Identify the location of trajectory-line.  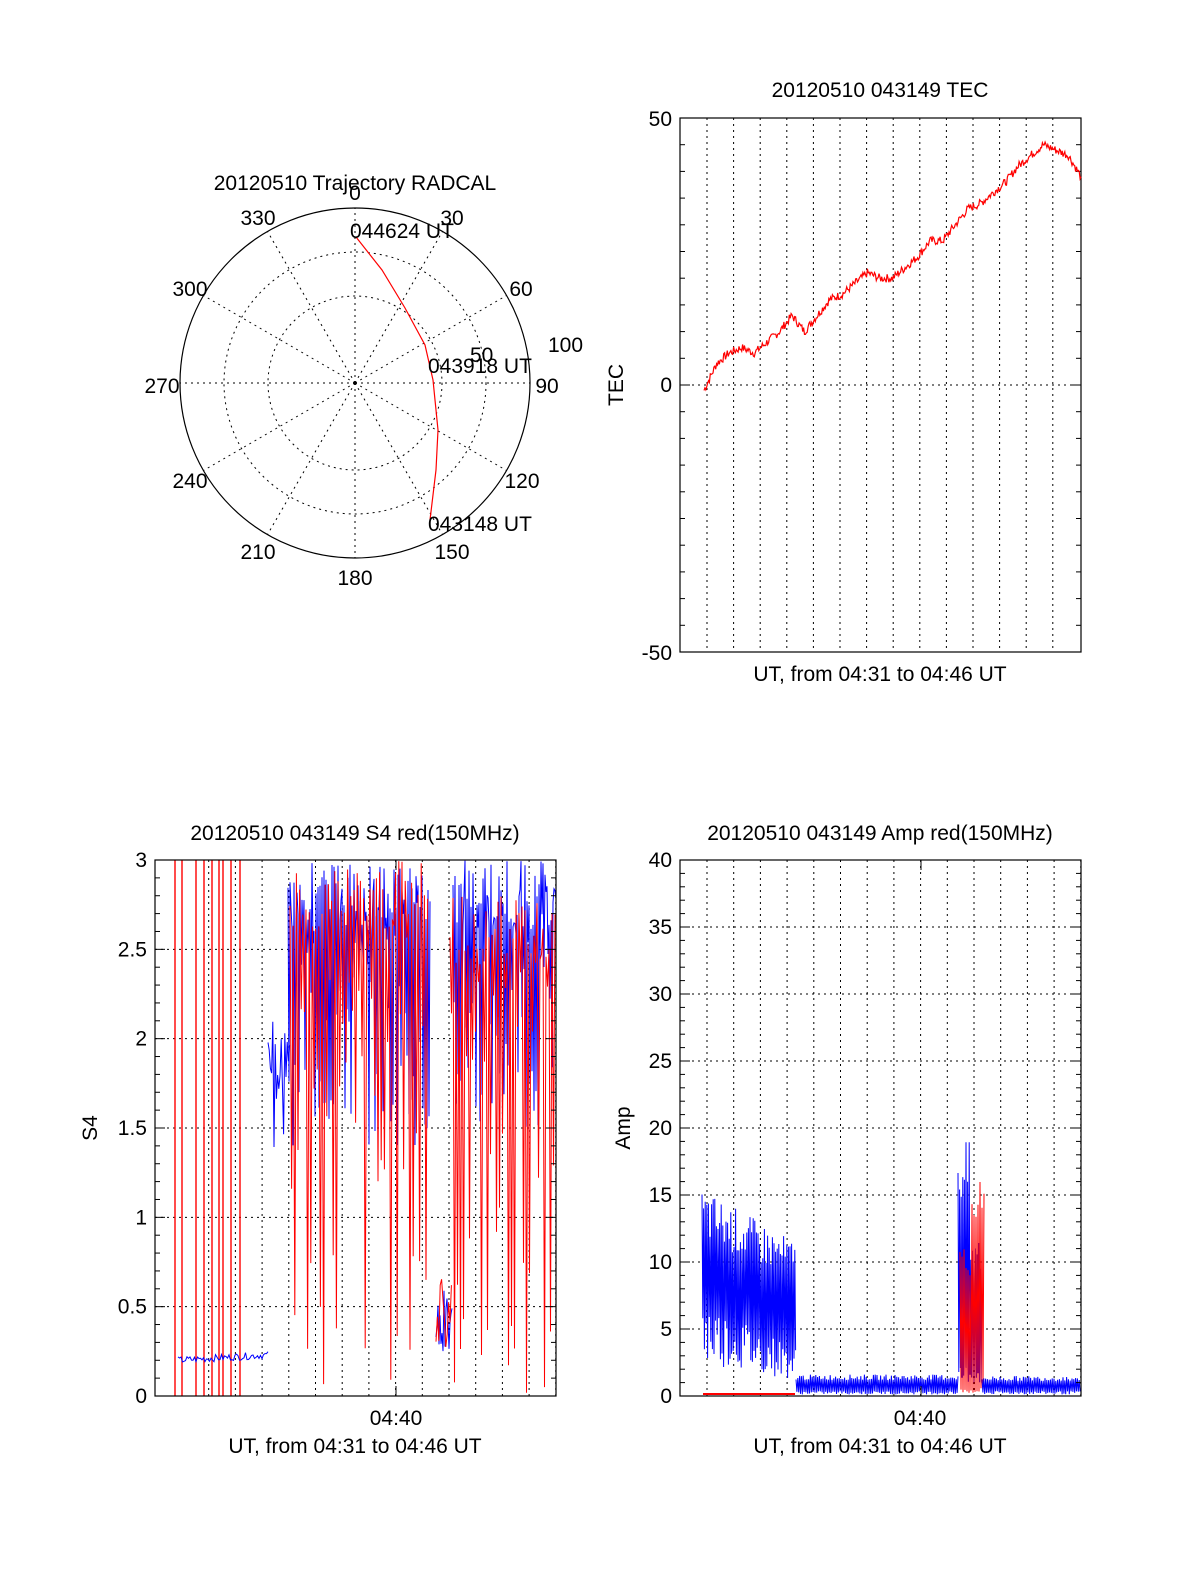
(397, 378).